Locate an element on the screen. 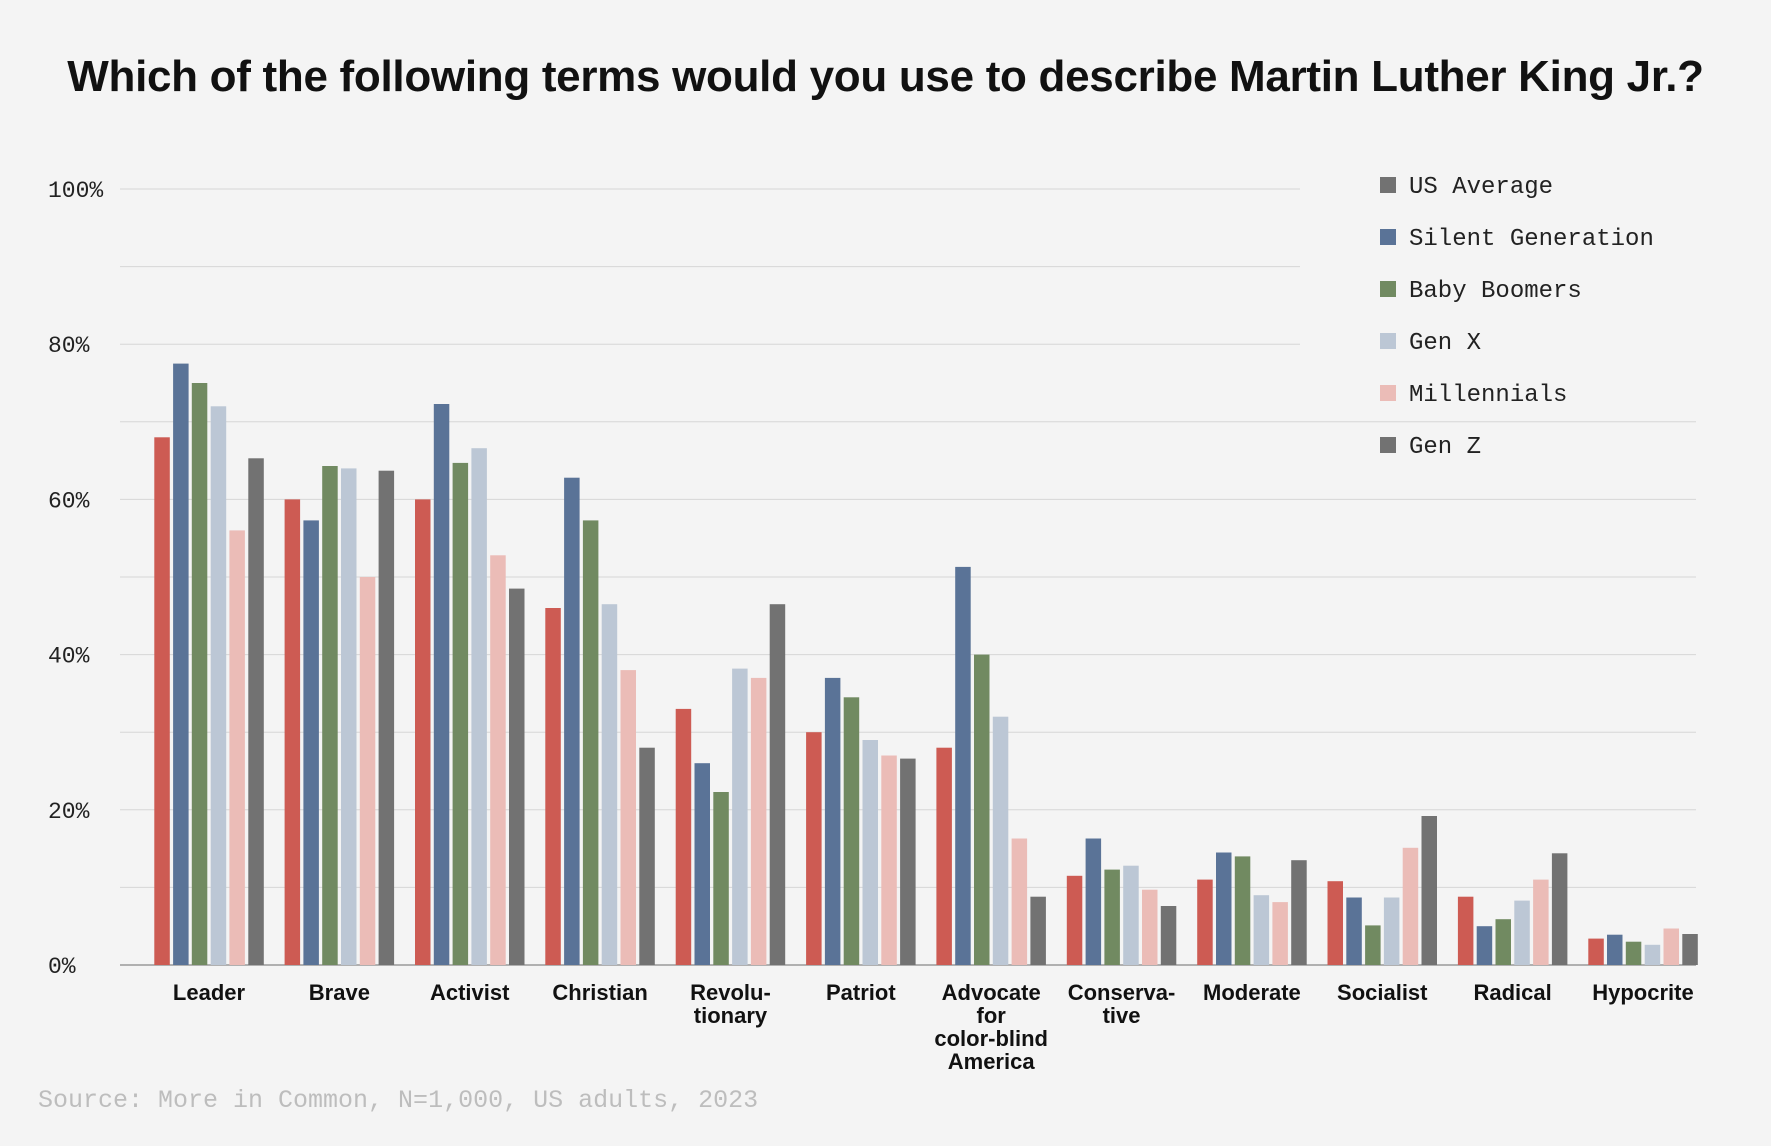 This screenshot has height=1146, width=1771. x-category-label: Socialist is located at coordinates (1382, 992).